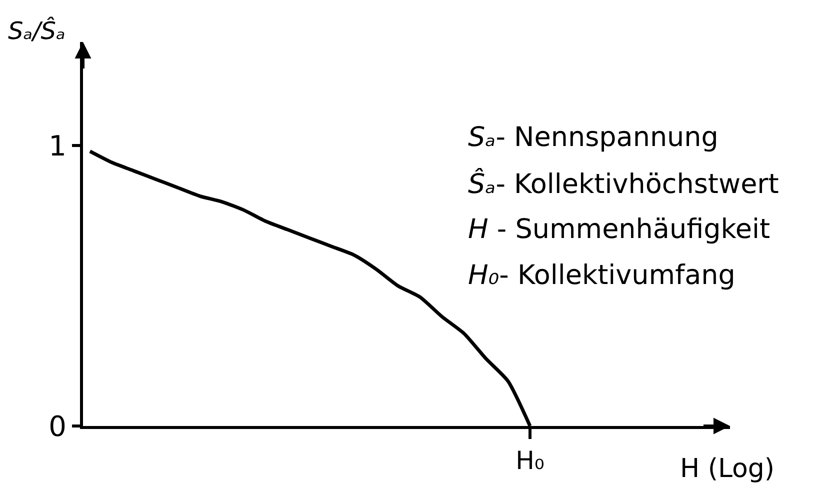 Image resolution: width=834 pixels, height=489 pixels. I want to click on annotation: Ŝₐ- Kollektivhöchstwert, so click(623, 183).